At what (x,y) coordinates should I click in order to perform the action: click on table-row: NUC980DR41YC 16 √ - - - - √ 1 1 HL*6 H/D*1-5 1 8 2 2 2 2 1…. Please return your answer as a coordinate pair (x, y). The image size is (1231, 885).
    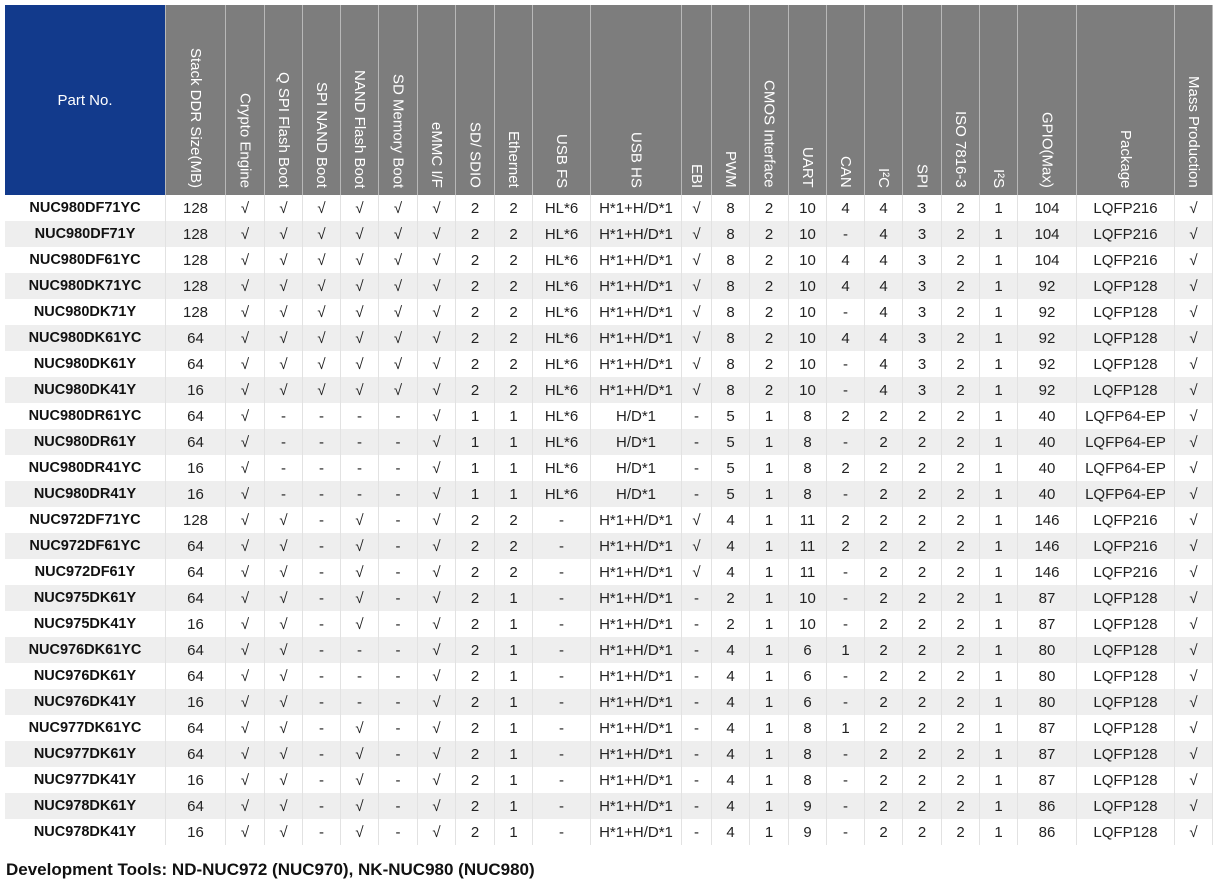
    Looking at the image, I should click on (609, 468).